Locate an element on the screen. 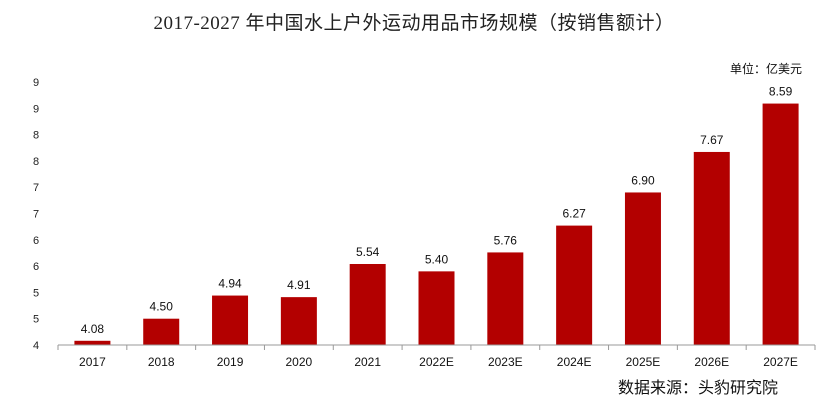 The width and height of the screenshot is (828, 400). data-label: 8.59 is located at coordinates (781, 92).